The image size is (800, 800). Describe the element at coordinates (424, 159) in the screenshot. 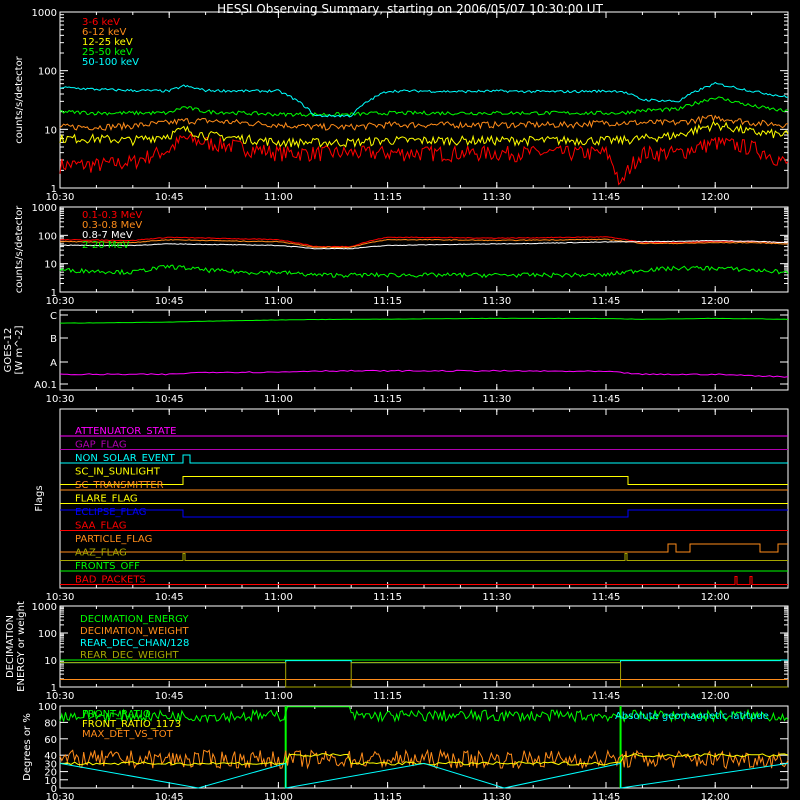

I see `series-line-3-6-keV` at that location.